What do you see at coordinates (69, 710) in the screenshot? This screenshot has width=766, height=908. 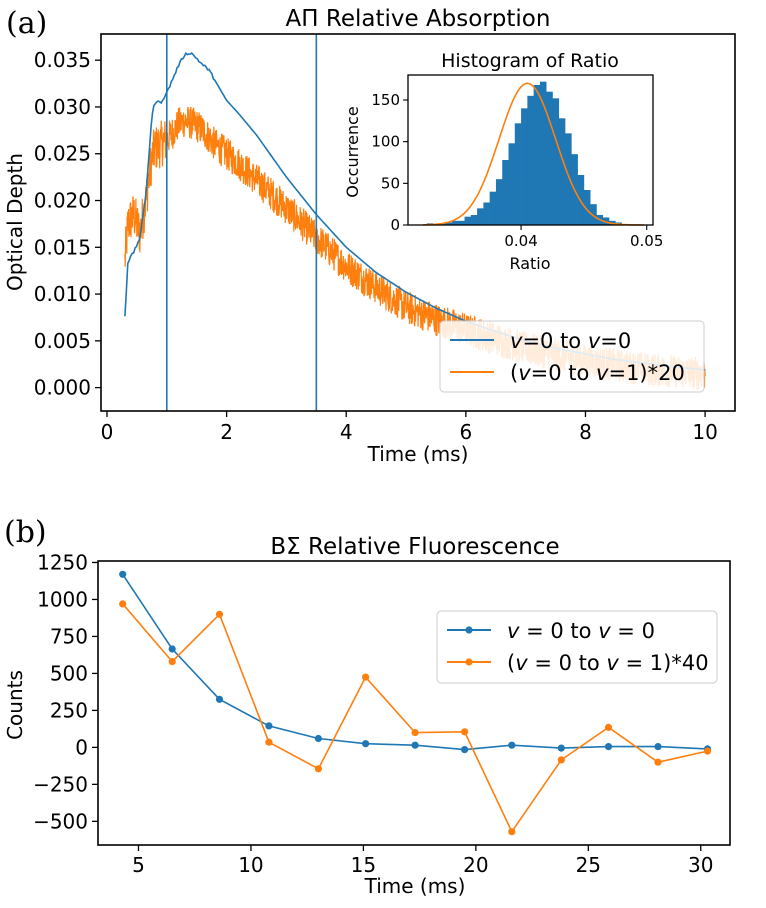 I see `fluorescence-y-tick-label: 250` at bounding box center [69, 710].